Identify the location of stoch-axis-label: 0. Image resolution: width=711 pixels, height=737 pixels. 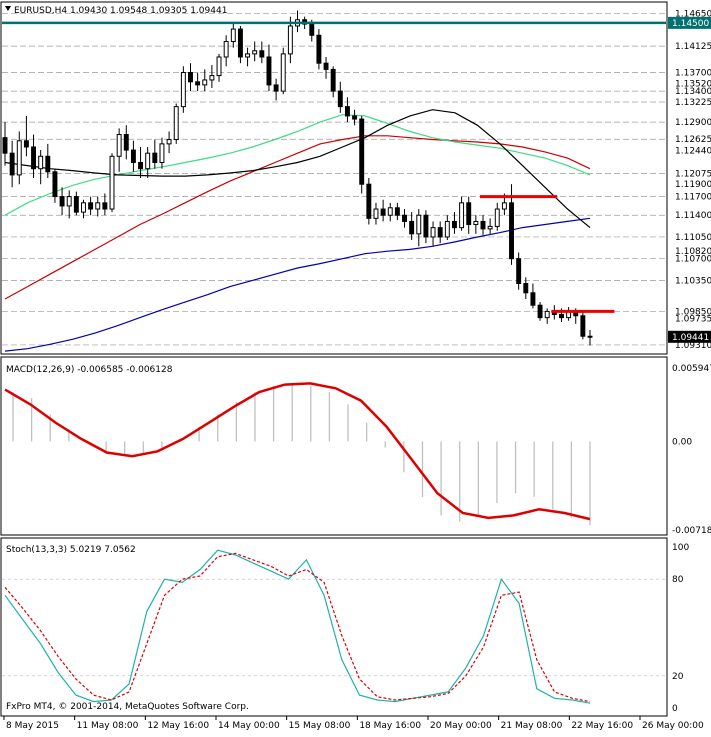
(675, 709).